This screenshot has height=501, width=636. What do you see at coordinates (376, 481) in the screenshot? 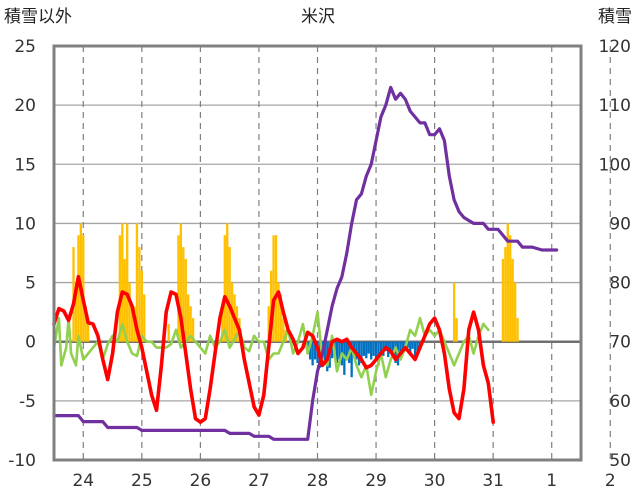
I see `day-label: 29` at bounding box center [376, 481].